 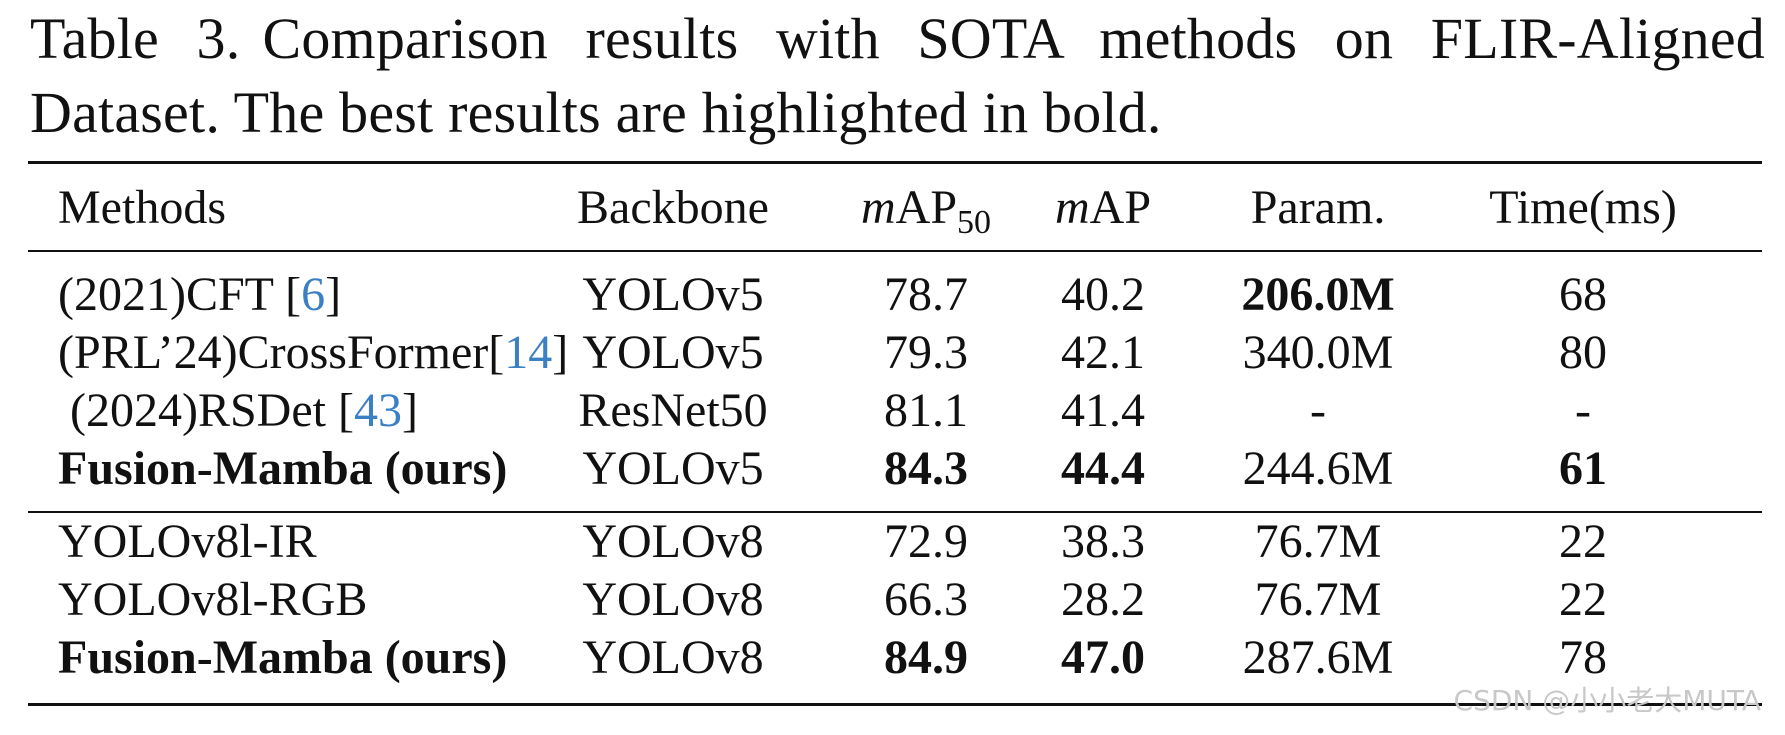 I want to click on citation-link: 14, so click(x=528, y=352).